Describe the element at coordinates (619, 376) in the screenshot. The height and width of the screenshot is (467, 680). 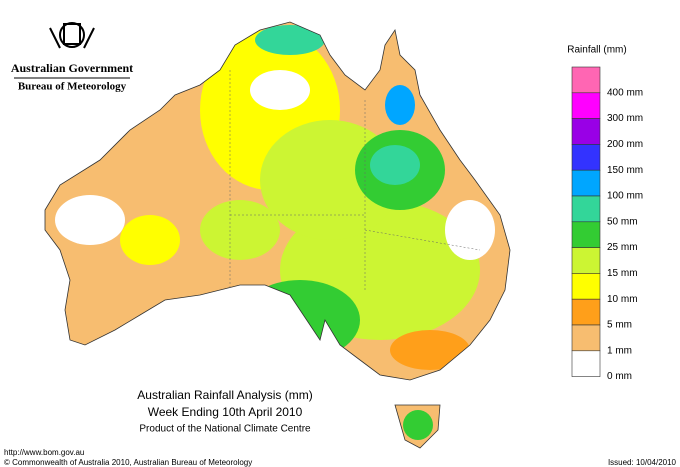
I see `legend-label: 0 mm` at that location.